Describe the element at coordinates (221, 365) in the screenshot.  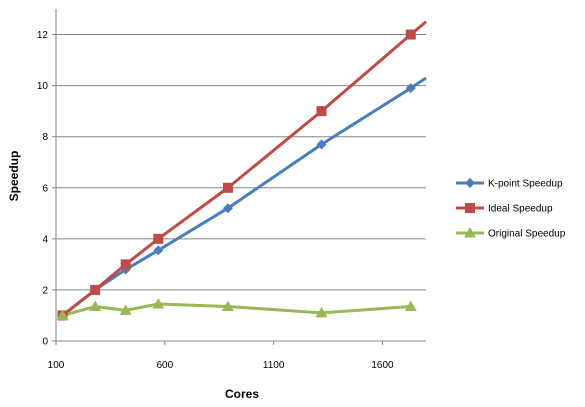
I see `x-tick-labels: 100 600 1100 1600` at that location.